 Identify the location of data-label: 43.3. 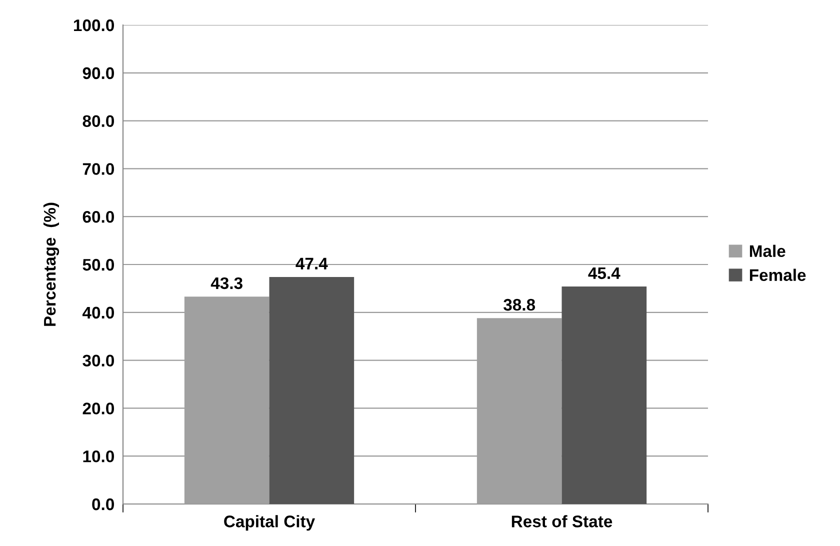
(226, 283).